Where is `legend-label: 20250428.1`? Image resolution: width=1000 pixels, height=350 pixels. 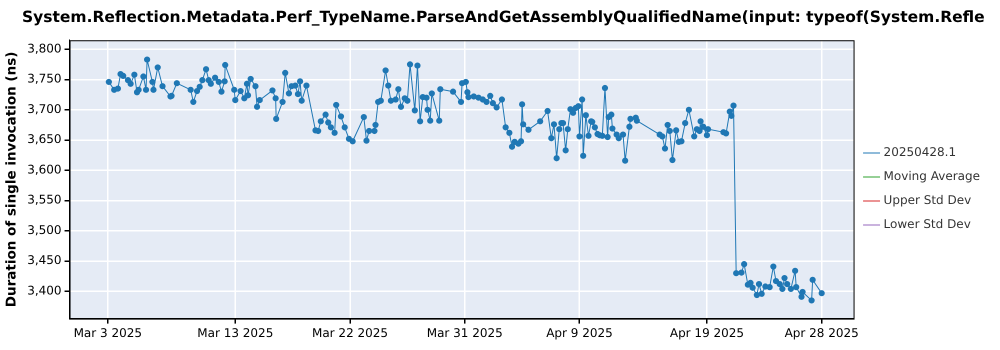 legend-label: 20250428.1 is located at coordinates (920, 152).